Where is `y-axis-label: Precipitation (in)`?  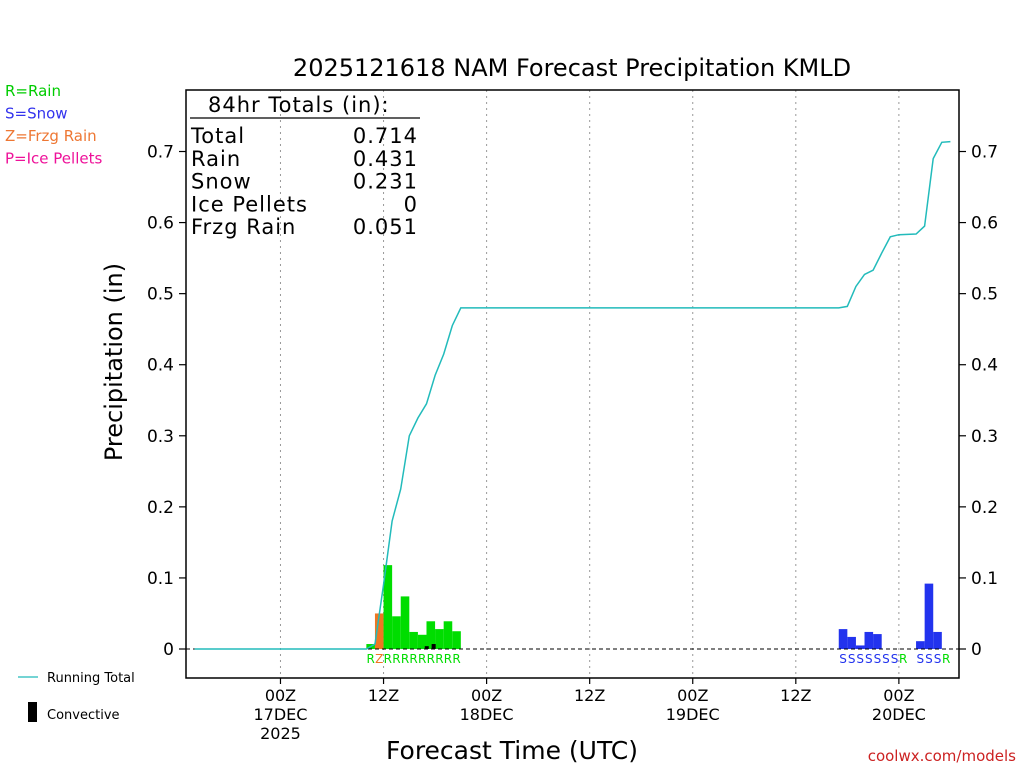
y-axis-label: Precipitation (in) is located at coordinates (114, 362).